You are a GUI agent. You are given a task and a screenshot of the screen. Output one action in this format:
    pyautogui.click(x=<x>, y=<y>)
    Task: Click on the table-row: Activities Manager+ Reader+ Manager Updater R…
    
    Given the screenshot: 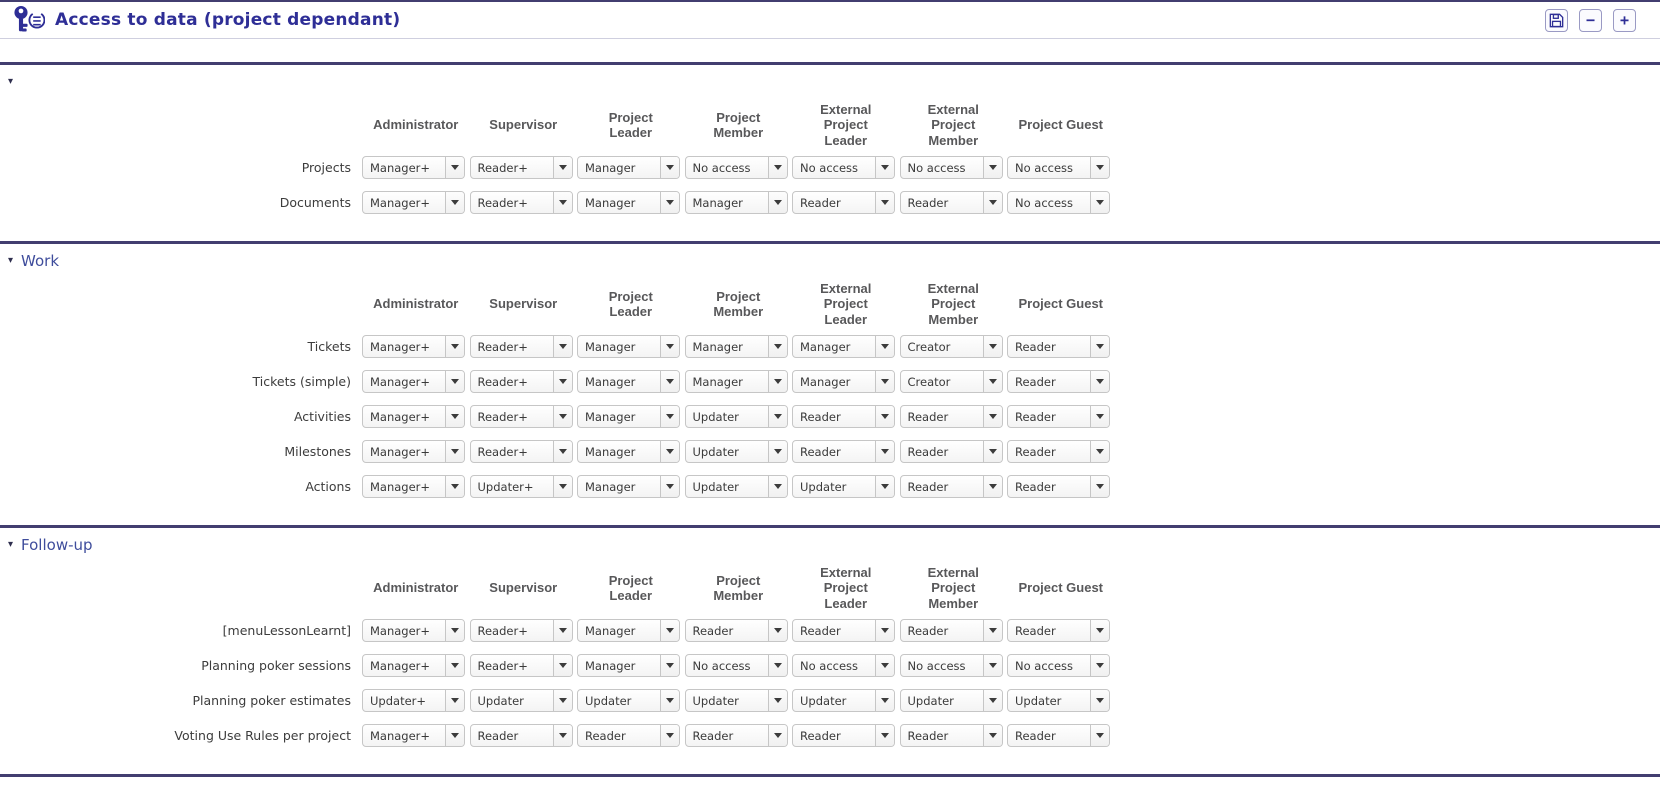 What is the action you would take?
    pyautogui.click(x=830, y=416)
    